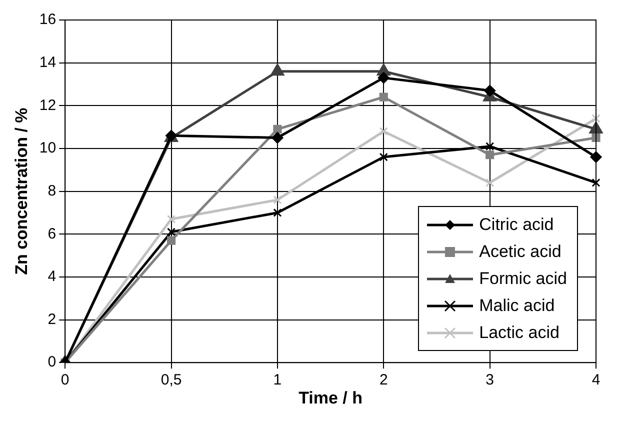 This screenshot has width=617, height=422. What do you see at coordinates (517, 306) in the screenshot?
I see `legend-label: Malic acid` at bounding box center [517, 306].